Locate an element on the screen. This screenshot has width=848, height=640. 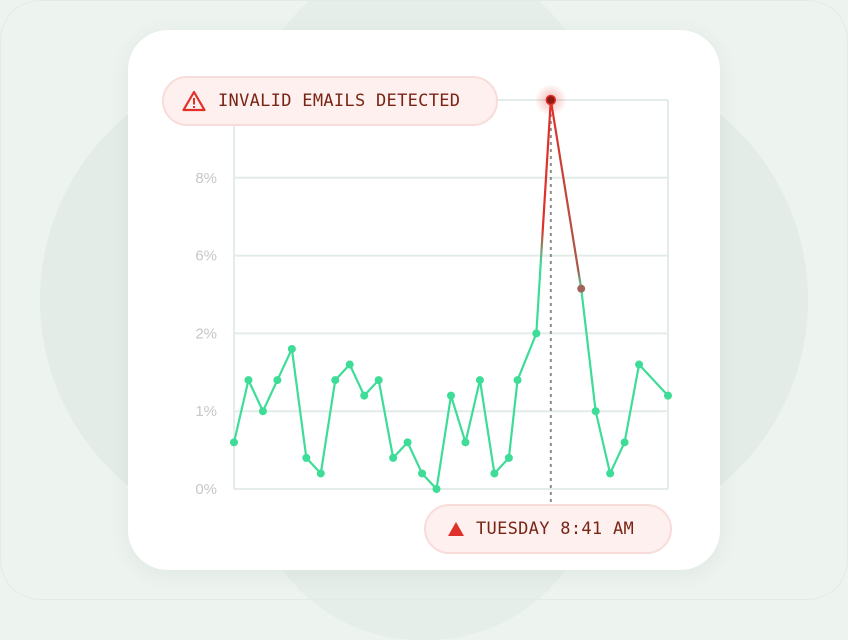
timestamp-label: TUESDAY 8:41 AM is located at coordinates (555, 529).